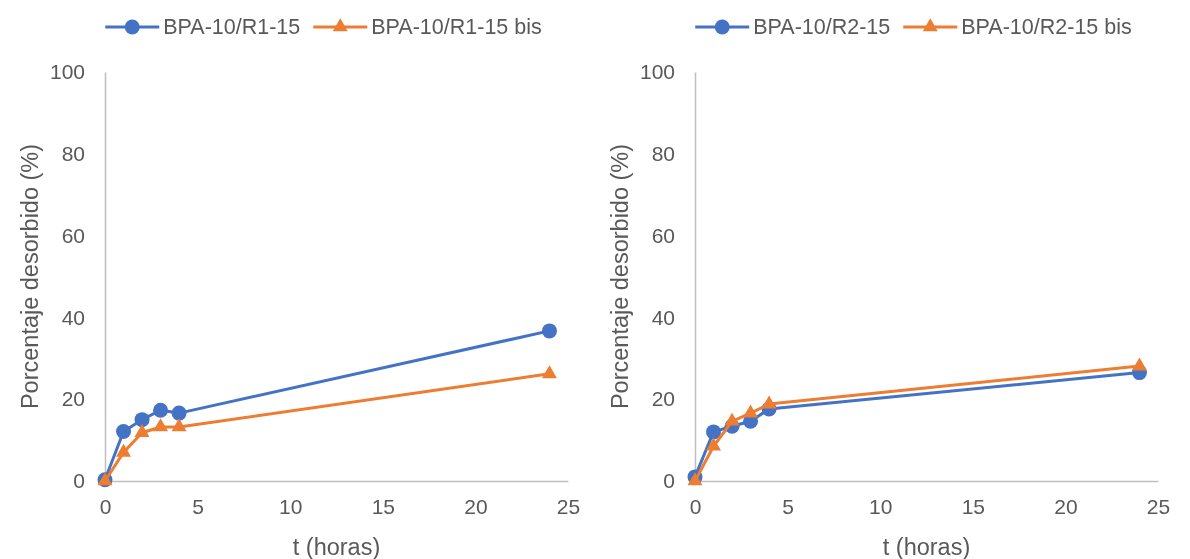 This screenshot has width=1190, height=559. Describe the element at coordinates (1046, 27) in the screenshot. I see `legend-label: BPA-10/R2-15 bis` at that location.